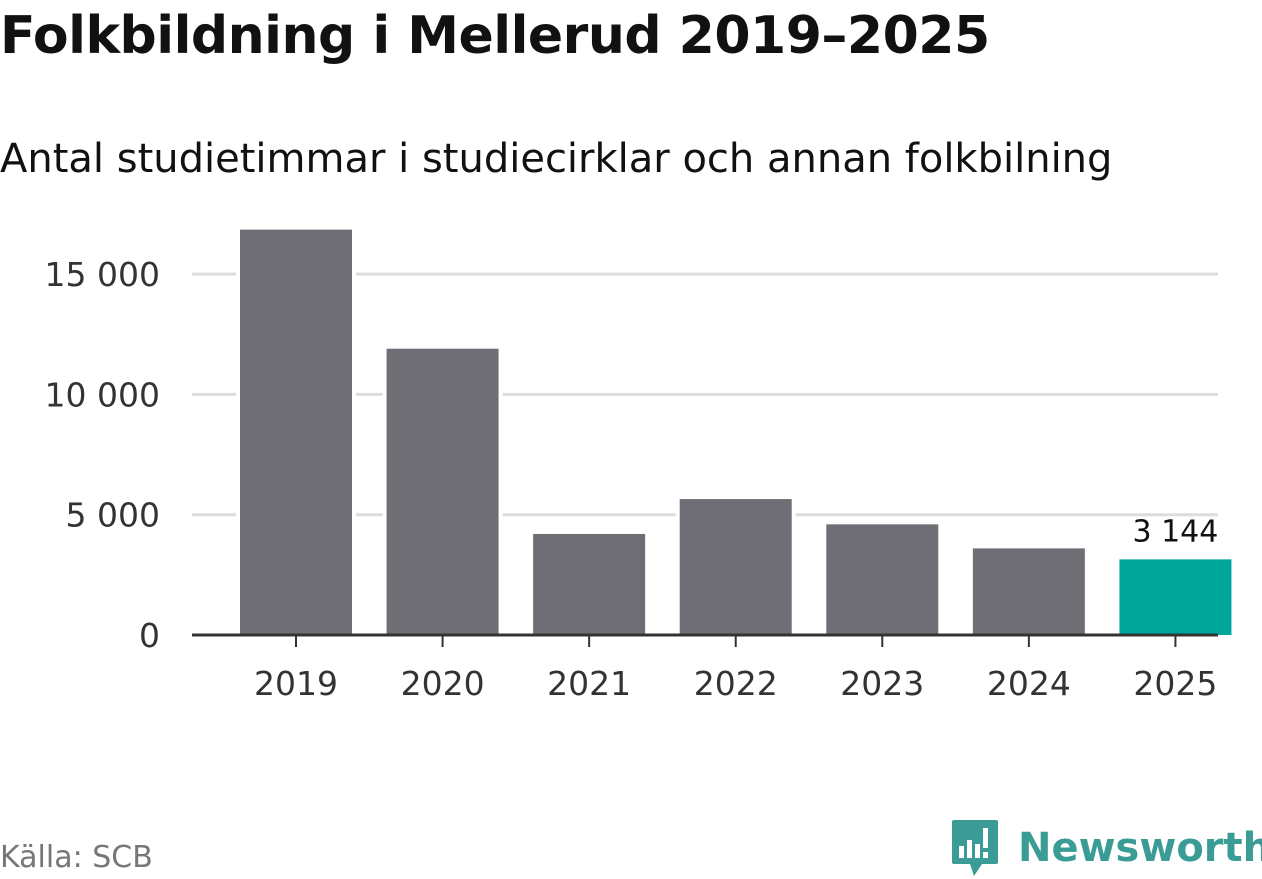  Describe the element at coordinates (975, 848) in the screenshot. I see `newsworthy-logo-icon` at that location.